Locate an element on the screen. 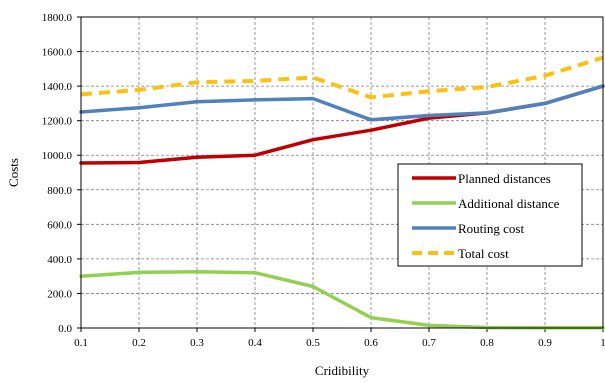 The height and width of the screenshot is (383, 605). legend-label-additional-distance: Additional distance is located at coordinates (509, 203).